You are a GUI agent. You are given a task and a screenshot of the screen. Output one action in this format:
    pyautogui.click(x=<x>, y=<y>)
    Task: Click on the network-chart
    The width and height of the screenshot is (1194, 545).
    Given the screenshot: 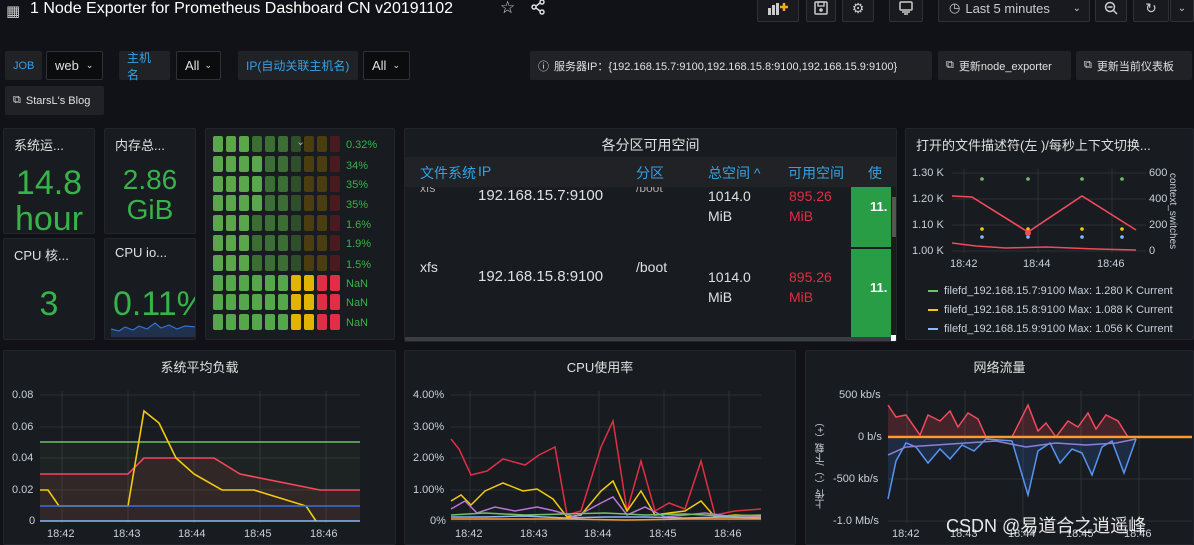 What is the action you would take?
    pyautogui.click(x=1039, y=457)
    